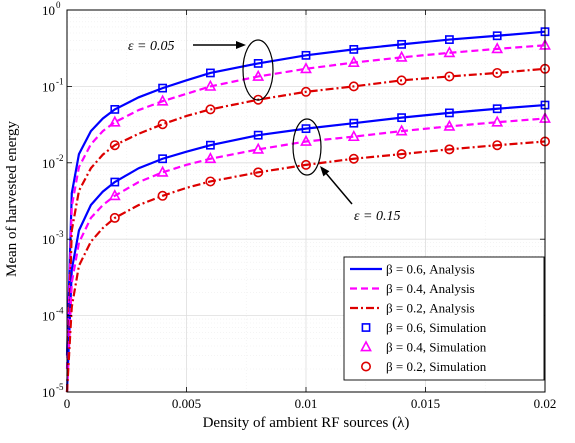 The height and width of the screenshot is (443, 575). Describe the element at coordinates (53, 238) in the screenshot. I see `y-tick-label: 10 -3` at that location.